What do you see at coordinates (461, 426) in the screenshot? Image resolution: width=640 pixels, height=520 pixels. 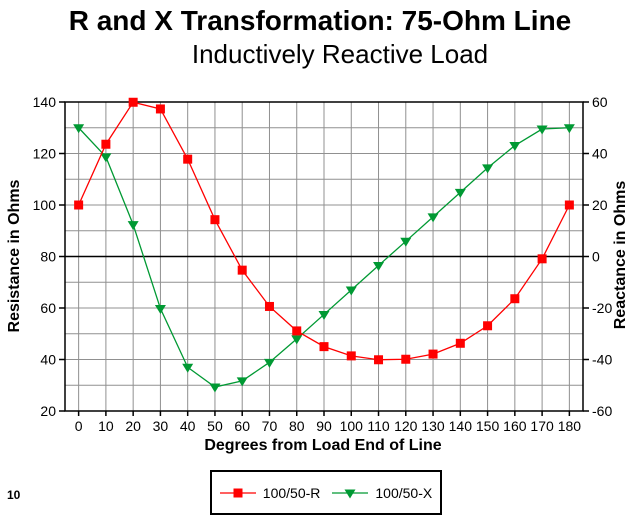 I see `x-axis-tick-label: 140` at bounding box center [461, 426].